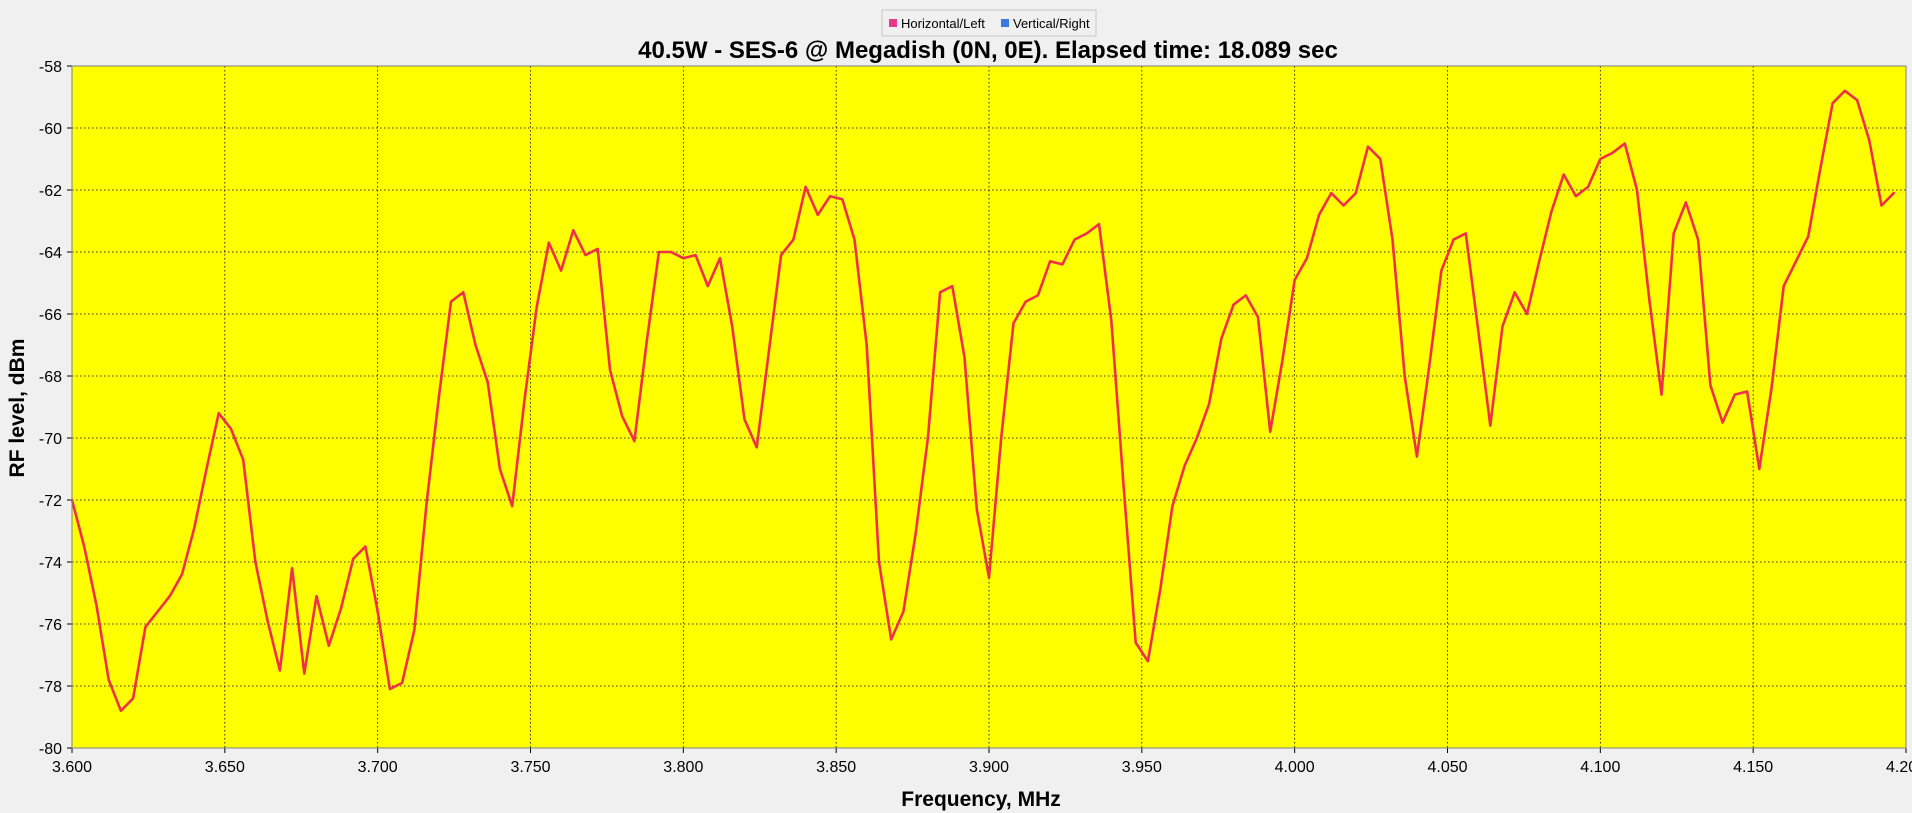 Image resolution: width=1912 pixels, height=813 pixels. Describe the element at coordinates (50, 563) in the screenshot. I see `y-tick-label: -74` at that location.